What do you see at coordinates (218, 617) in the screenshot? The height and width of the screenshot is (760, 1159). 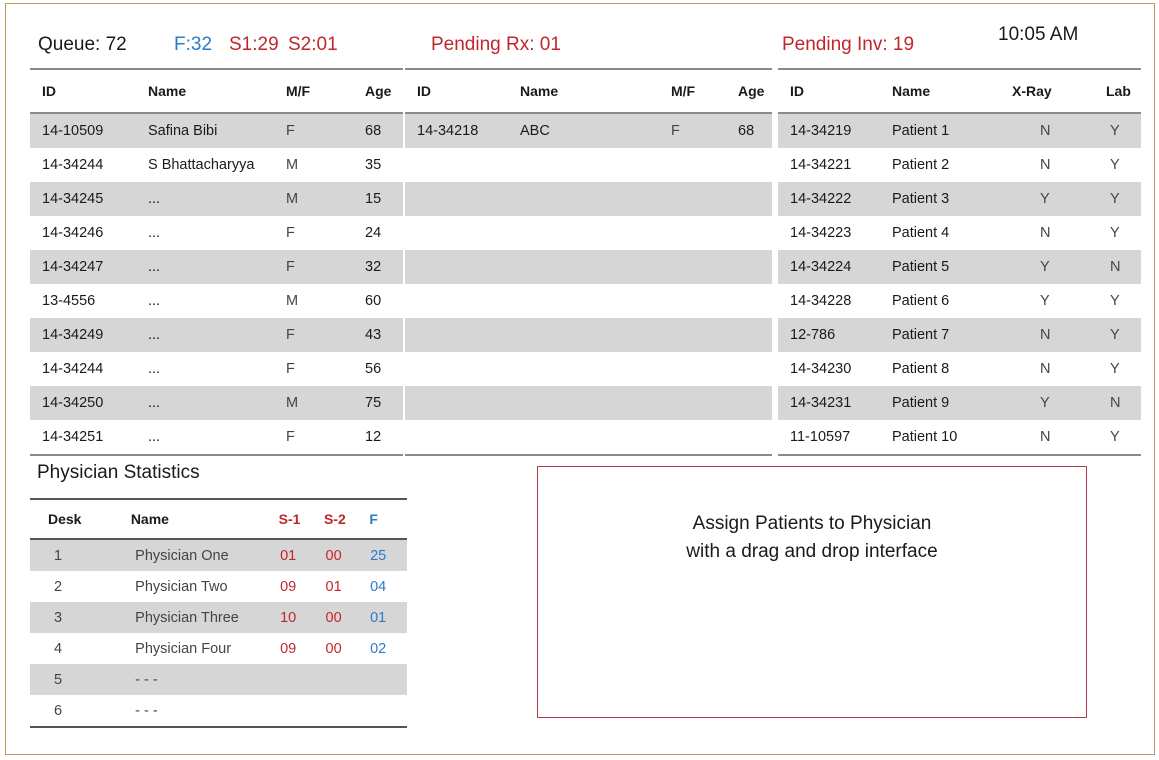 I see `table-row: 3 Physician Three 10 00 01` at bounding box center [218, 617].